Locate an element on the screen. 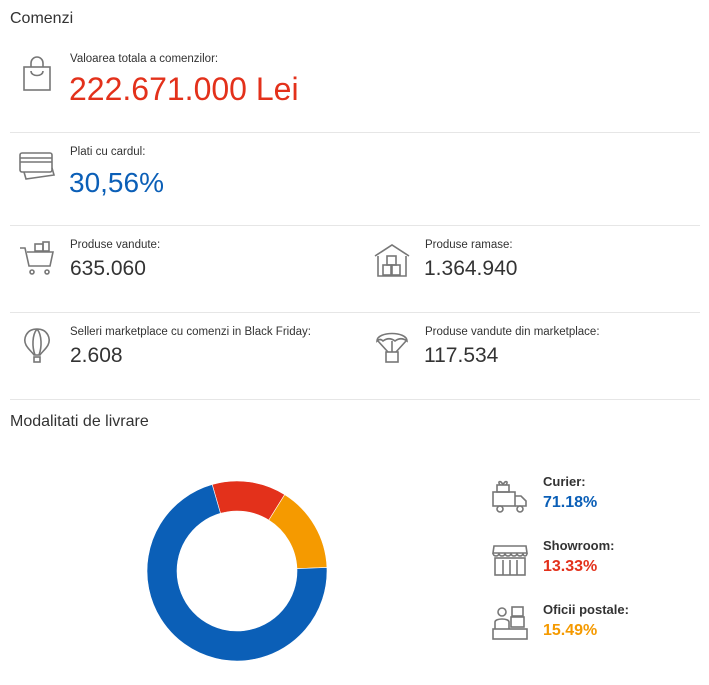 The width and height of the screenshot is (709, 685). legend-curier-label: Curier: is located at coordinates (564, 481).